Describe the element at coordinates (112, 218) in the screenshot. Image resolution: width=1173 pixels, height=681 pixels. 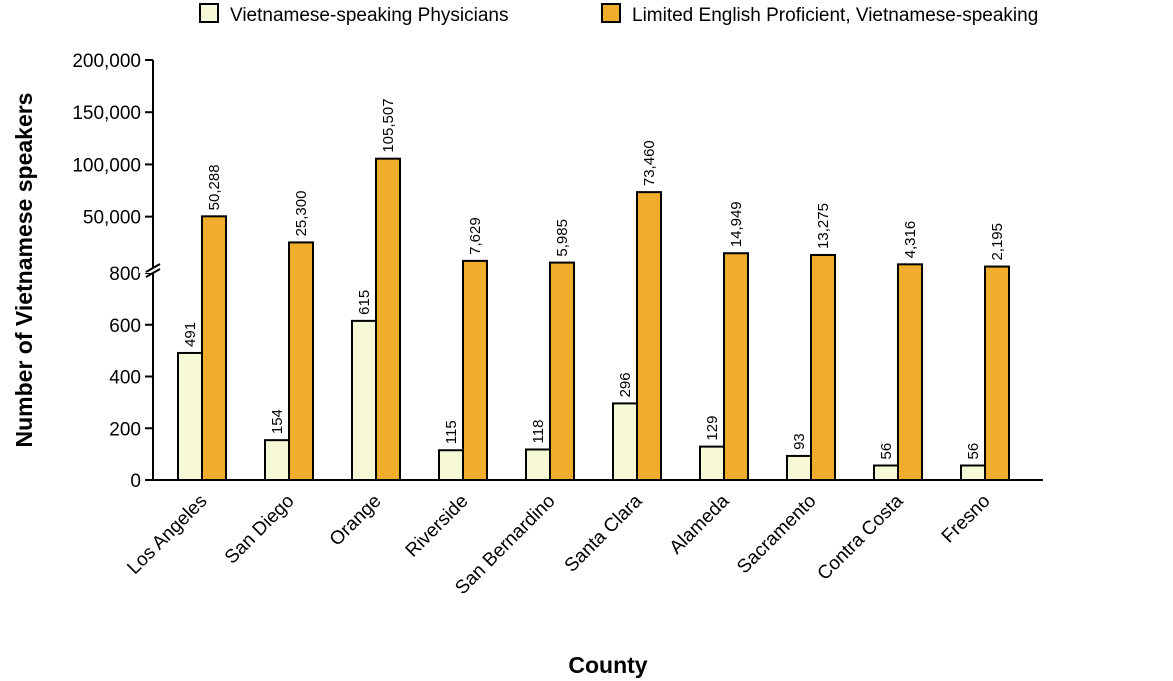
I see `y-tick-label: 50,000` at that location.